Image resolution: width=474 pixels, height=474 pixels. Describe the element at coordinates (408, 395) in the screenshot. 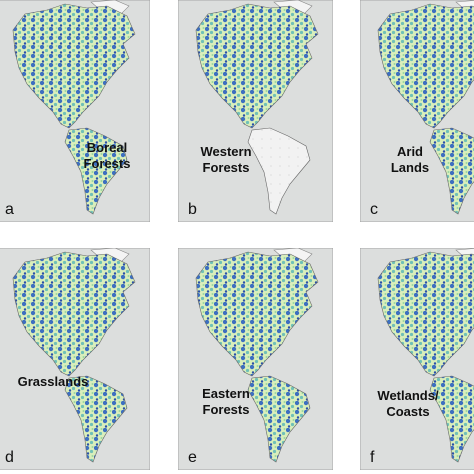

I see `panel-label: Wetlands/` at that location.